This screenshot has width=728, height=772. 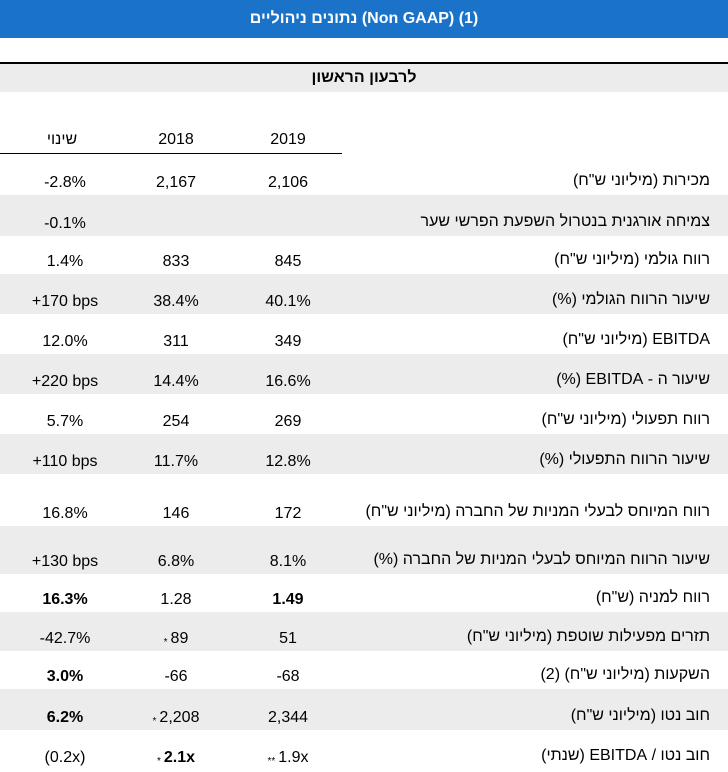 What do you see at coordinates (271, 761) in the screenshot?
I see `footnote-marker: **` at bounding box center [271, 761].